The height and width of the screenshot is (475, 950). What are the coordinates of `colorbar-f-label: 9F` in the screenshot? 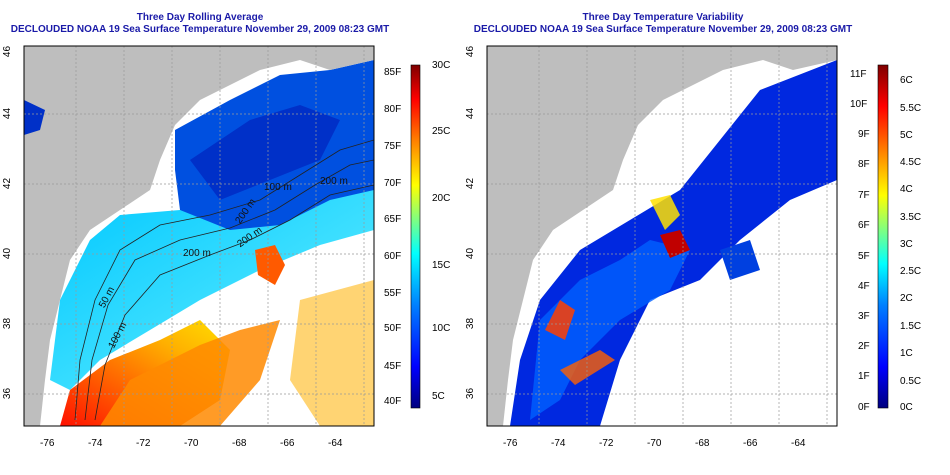 It's located at (864, 134).